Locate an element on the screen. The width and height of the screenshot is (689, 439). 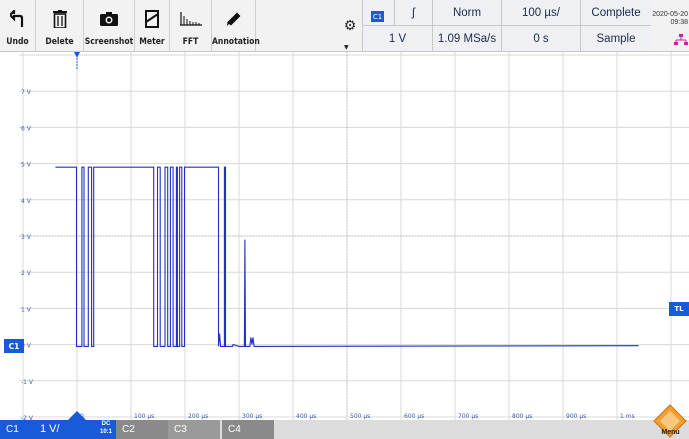
delete-label: Delete is located at coordinates (59, 42).